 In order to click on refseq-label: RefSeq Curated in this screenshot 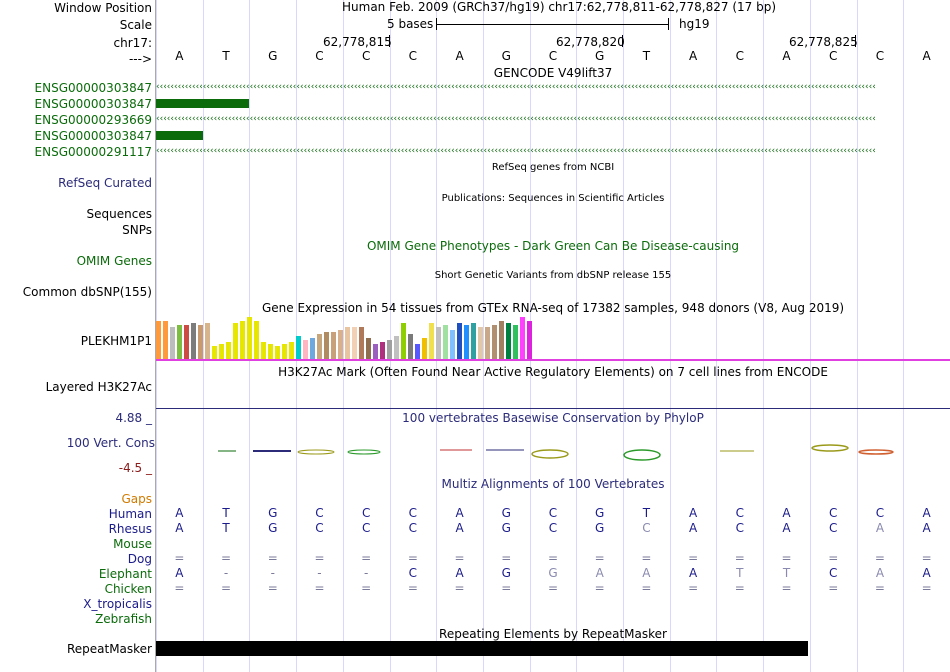, I will do `click(105, 183)`.